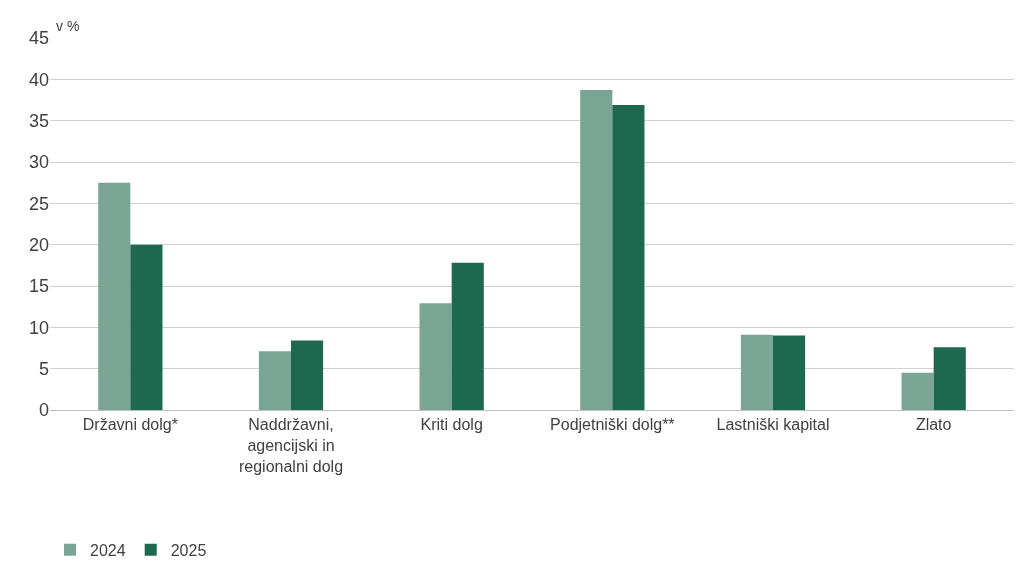 The height and width of the screenshot is (577, 1024). Describe the element at coordinates (188, 550) in the screenshot. I see `legend-label: 2025` at that location.